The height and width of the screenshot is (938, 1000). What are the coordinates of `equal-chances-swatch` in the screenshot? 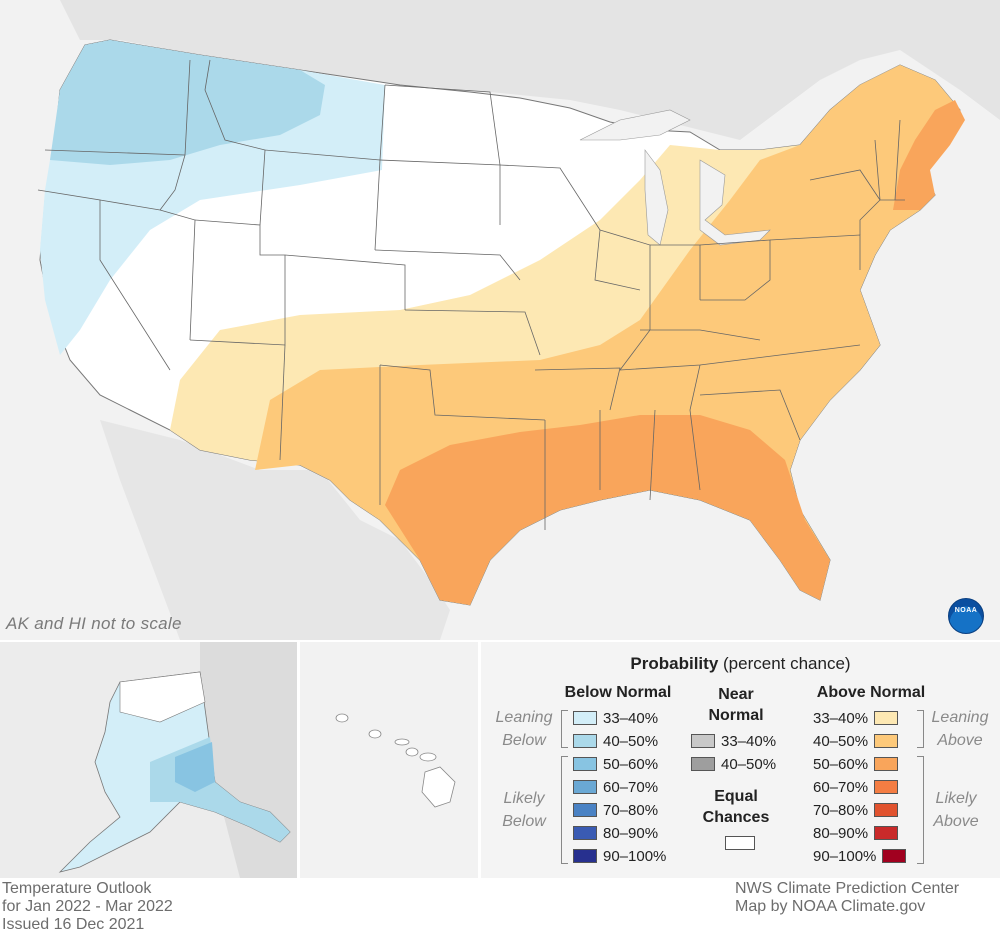 It's located at (740, 843).